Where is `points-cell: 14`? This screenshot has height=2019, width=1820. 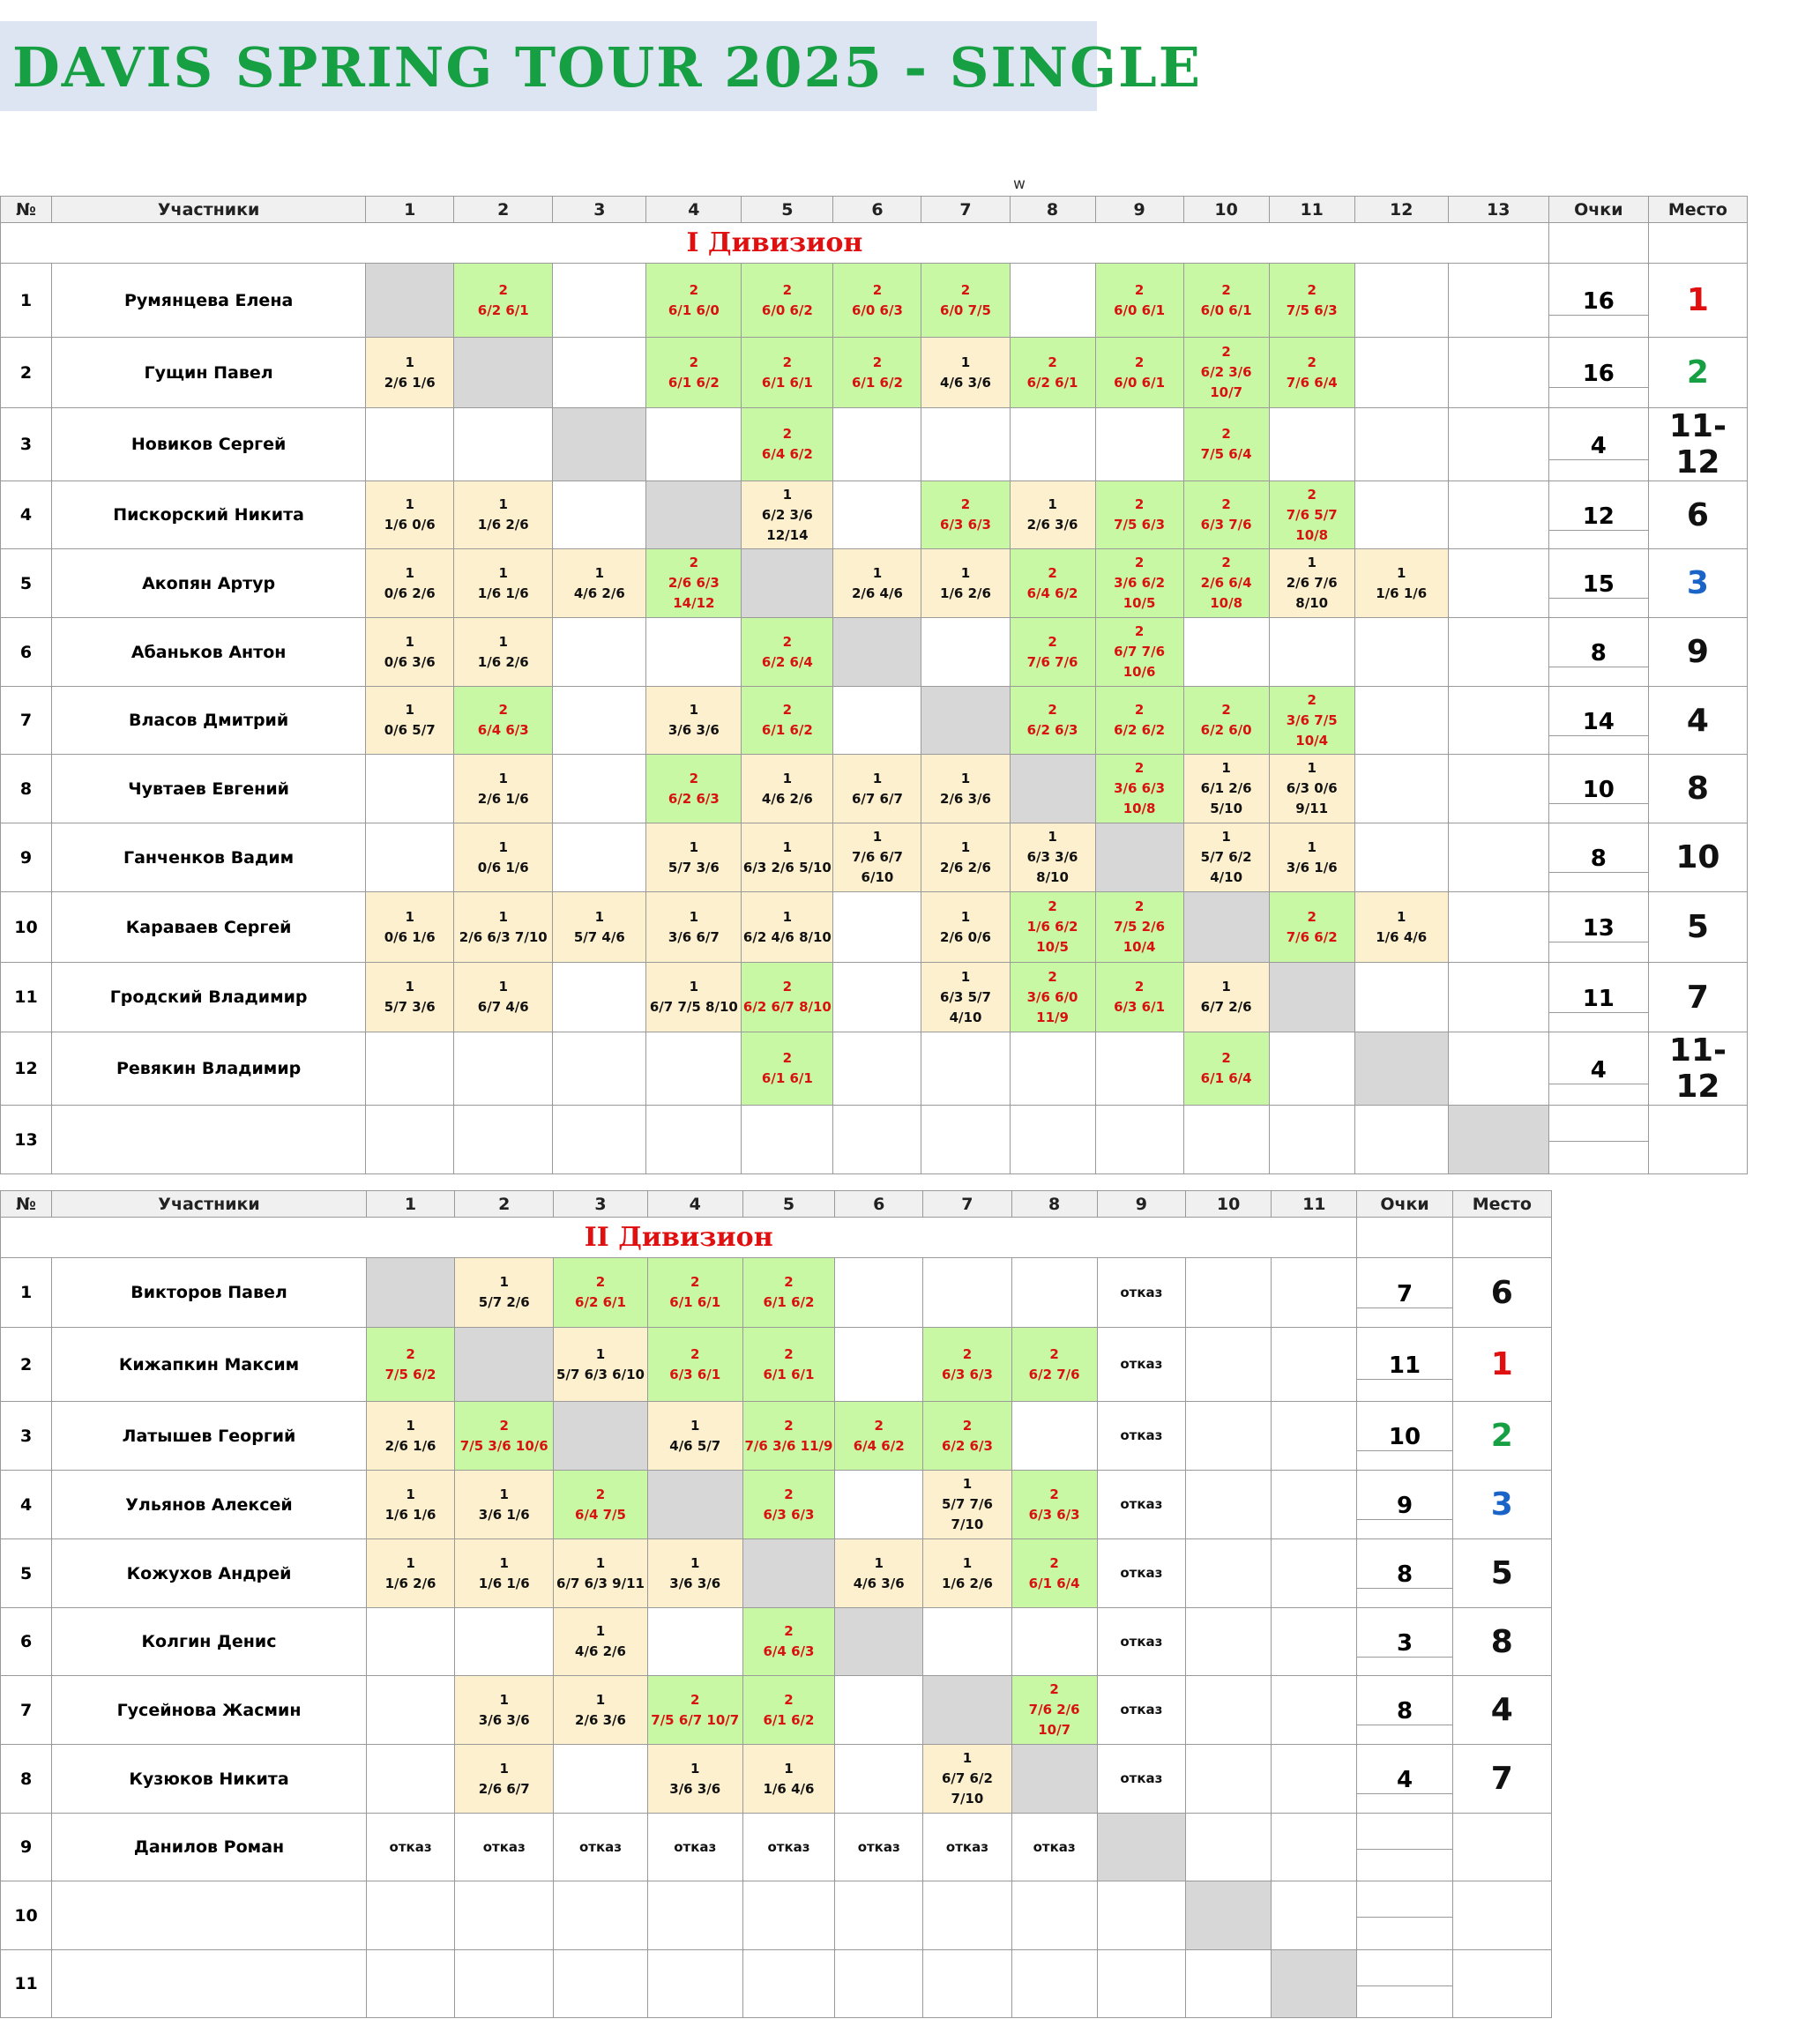 points-cell: 14 is located at coordinates (1598, 720).